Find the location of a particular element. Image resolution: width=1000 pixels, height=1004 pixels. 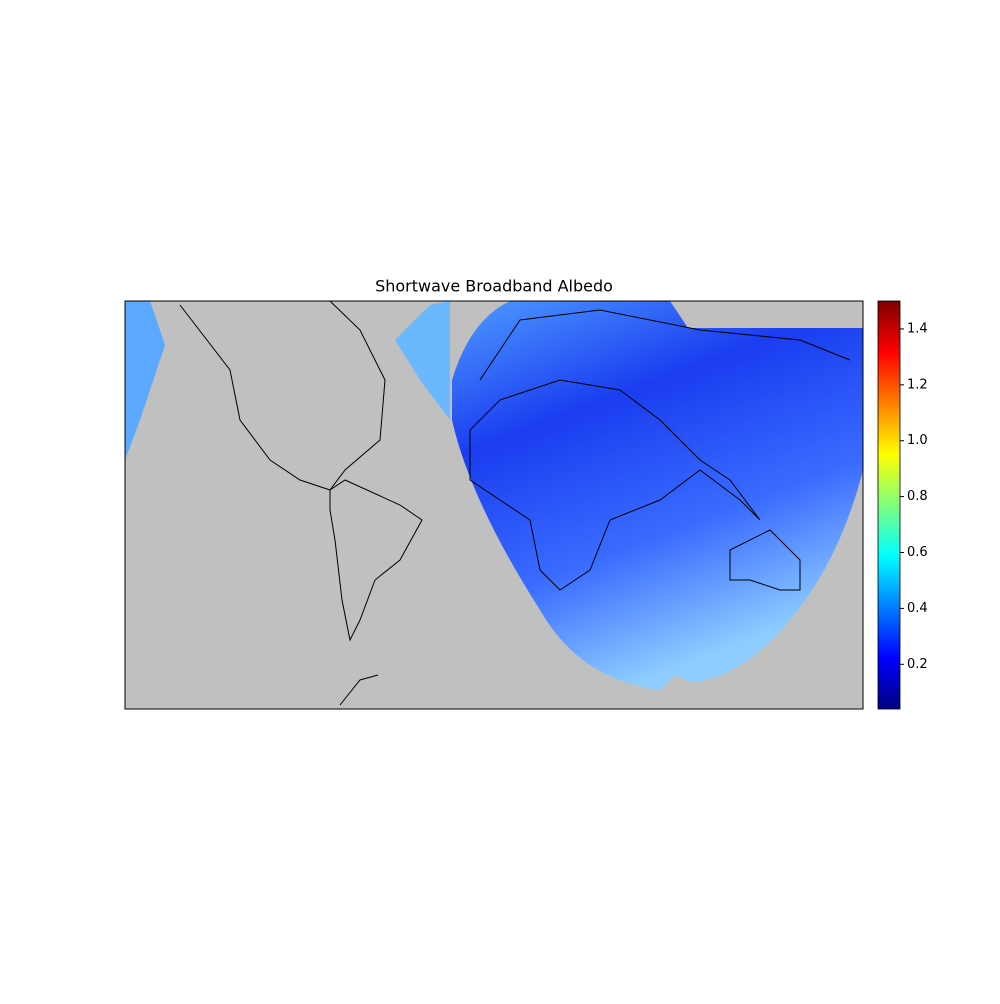

colorbar-tick-label: 0.4 is located at coordinates (917, 608).